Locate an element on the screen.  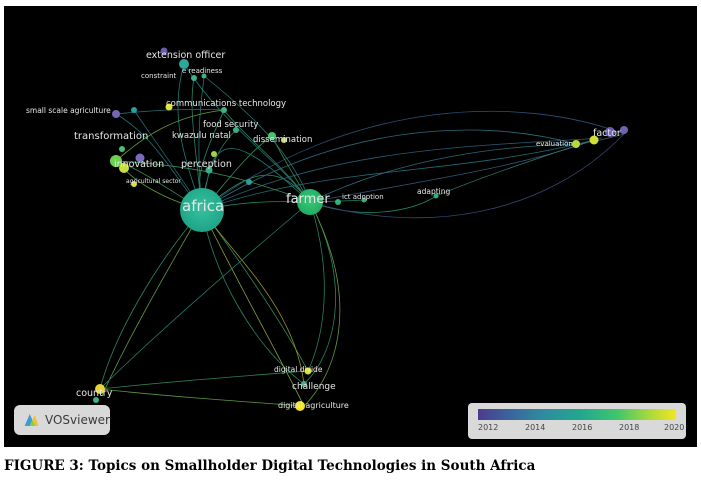
node-evaluation is located at coordinates (576, 144).